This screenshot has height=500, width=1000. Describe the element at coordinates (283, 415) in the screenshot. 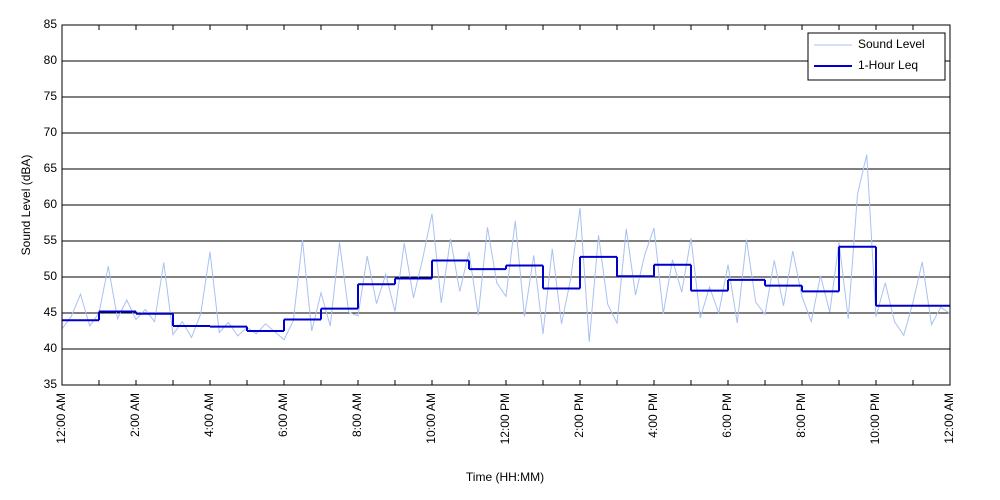

I see `x-tick-label: 6:00 AM` at that location.